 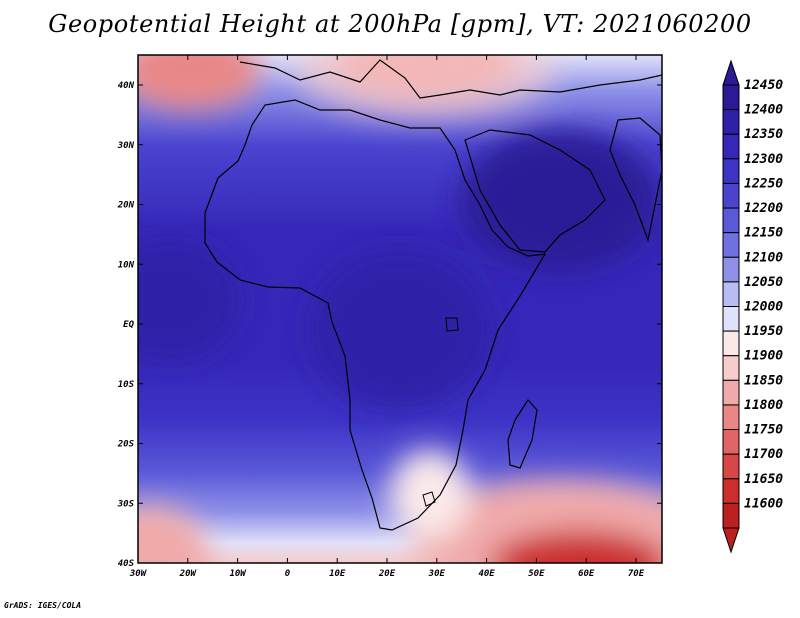 What do you see at coordinates (763, 110) in the screenshot?
I see `colorbar-label: 12400` at bounding box center [763, 110].